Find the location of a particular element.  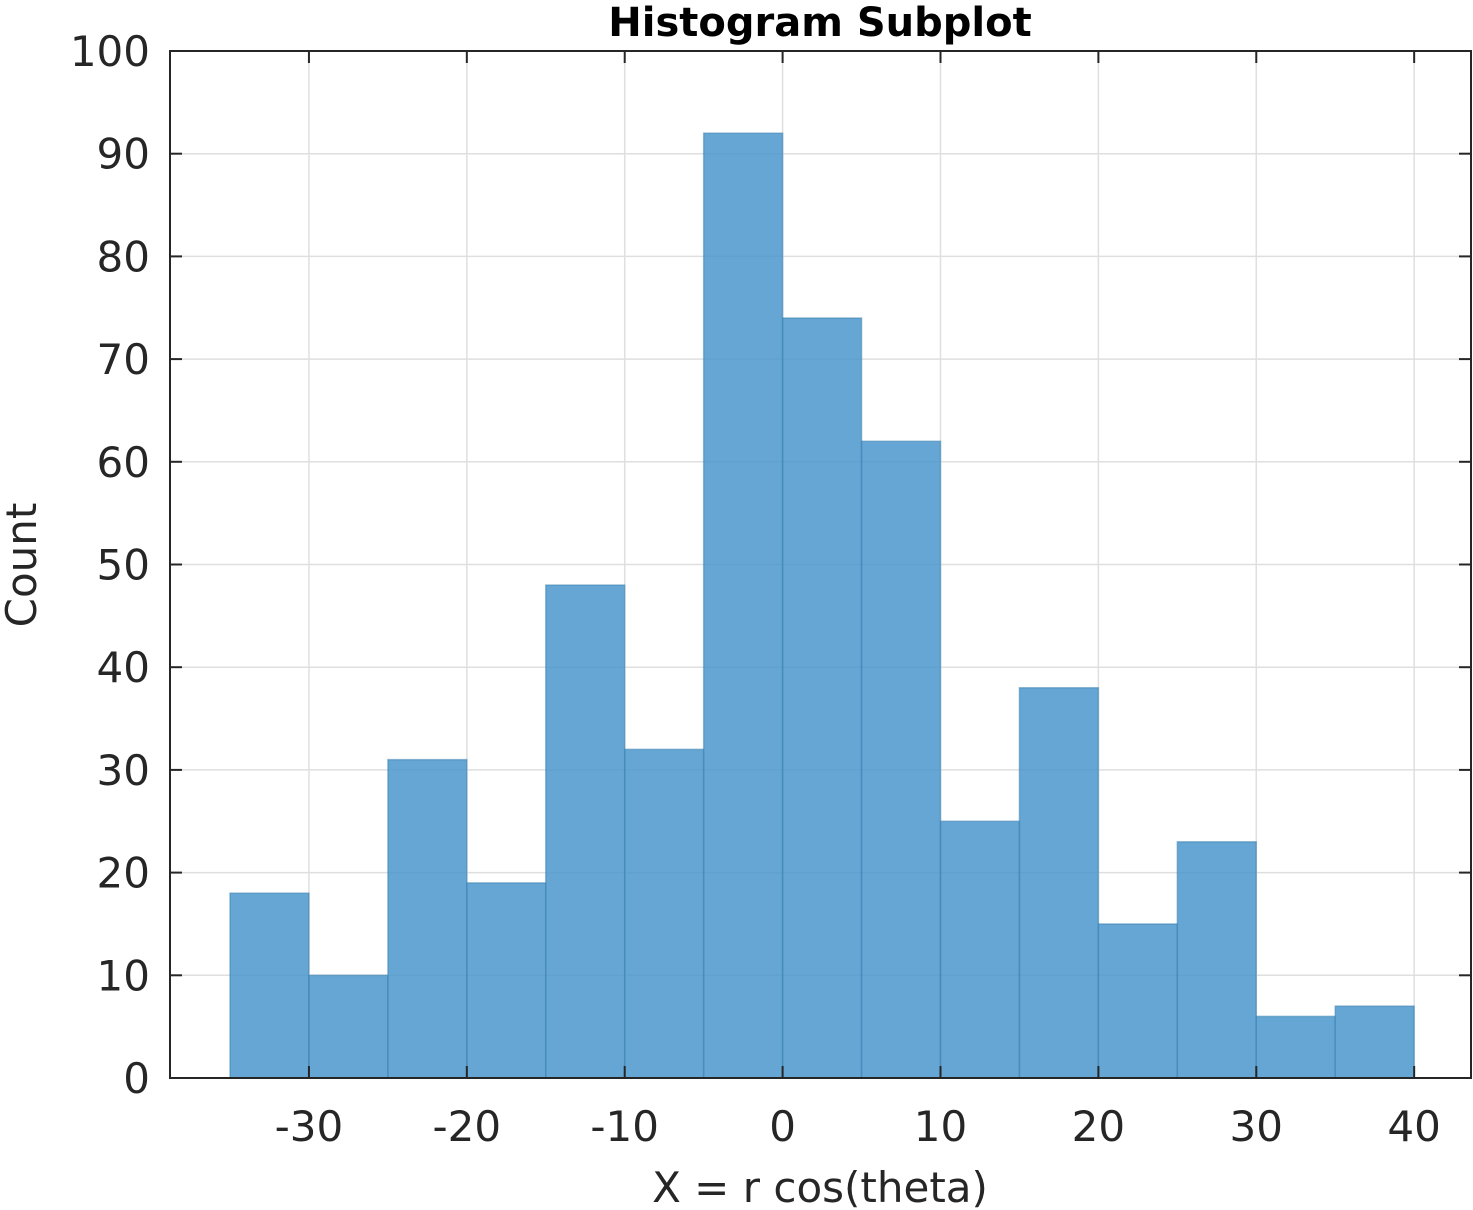

x-tick-label: 40 is located at coordinates (1413, 1126).